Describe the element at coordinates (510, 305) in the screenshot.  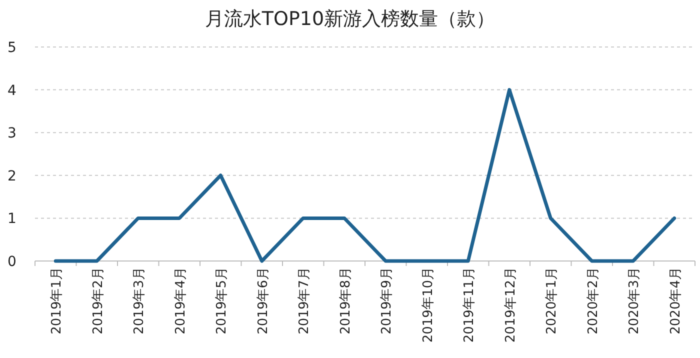
I see `x-tick-label: 2019年12月` at that location.